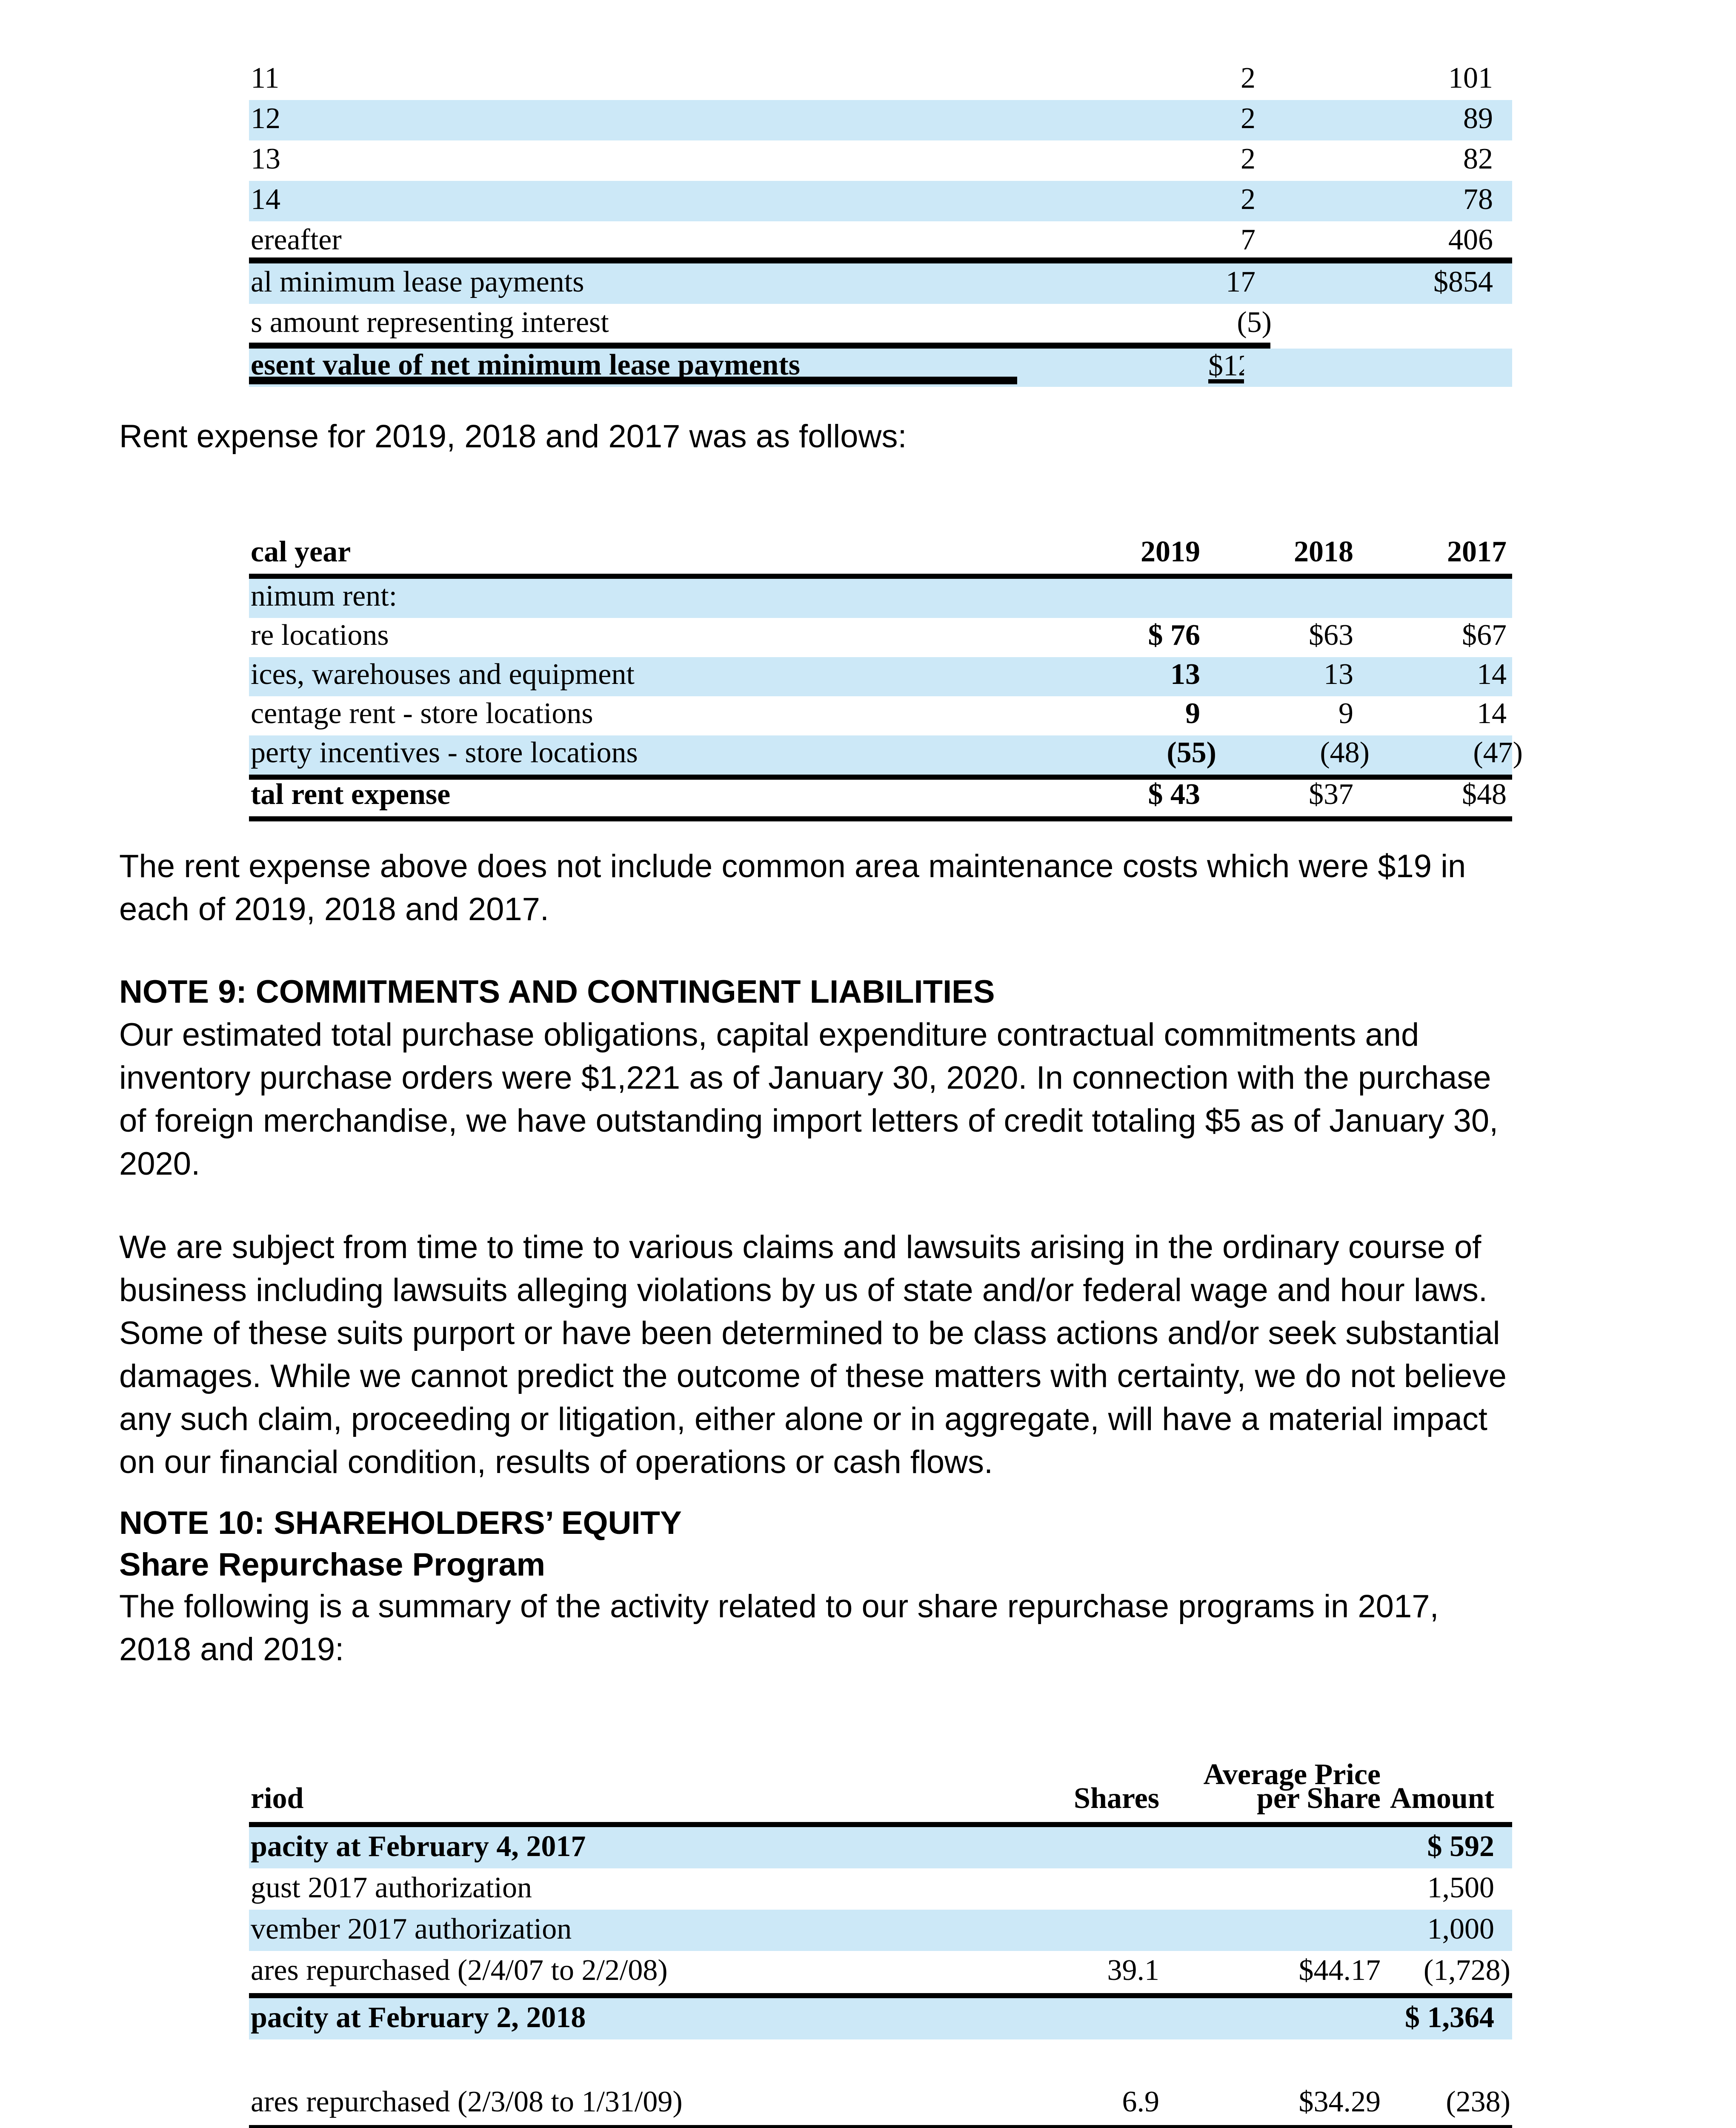 The width and height of the screenshot is (1736, 2128). I want to click on value-2018: $63, so click(1331, 635).